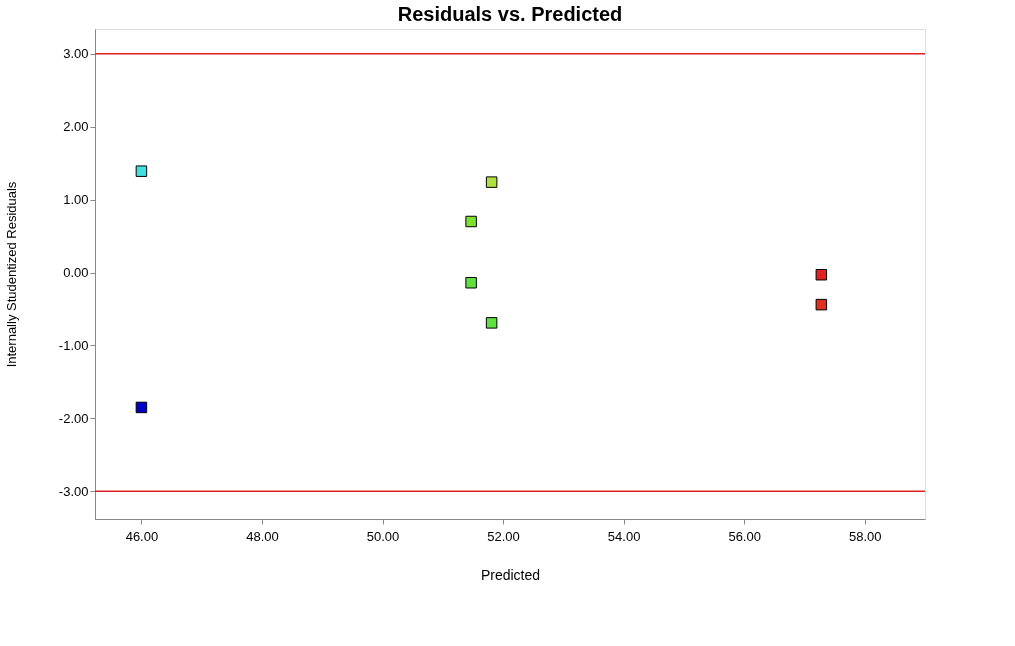  What do you see at coordinates (73, 345) in the screenshot?
I see `y-tick-label: -1.00` at bounding box center [73, 345].